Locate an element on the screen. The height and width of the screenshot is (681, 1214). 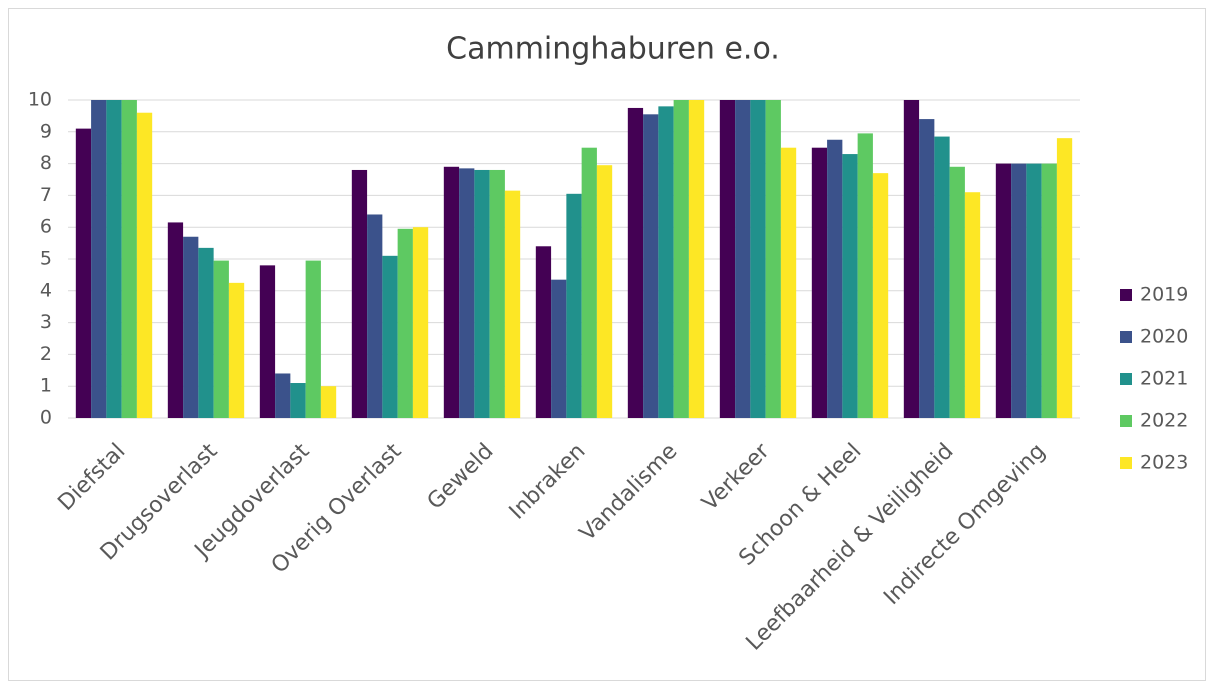
y-tick-label: 1 is located at coordinates (46, 386).